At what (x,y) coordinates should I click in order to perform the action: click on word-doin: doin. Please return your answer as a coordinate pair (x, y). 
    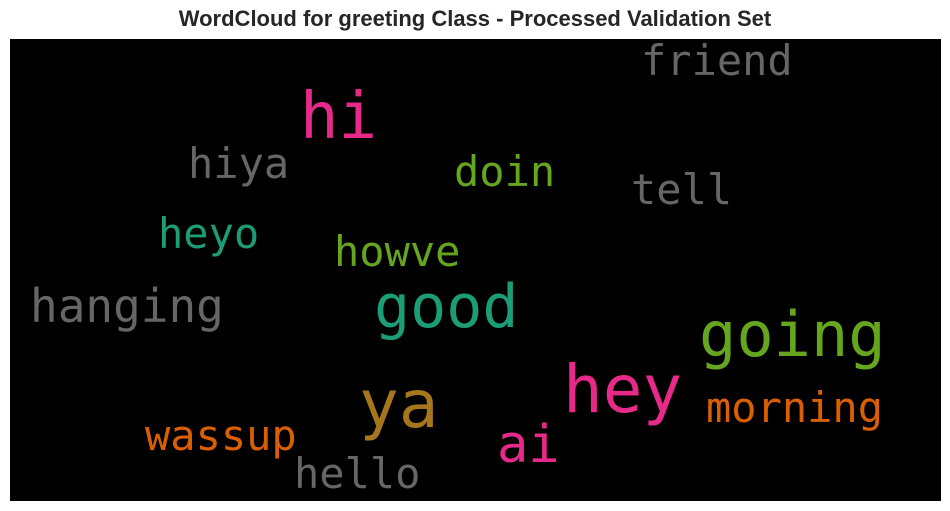
    Looking at the image, I should click on (505, 171).